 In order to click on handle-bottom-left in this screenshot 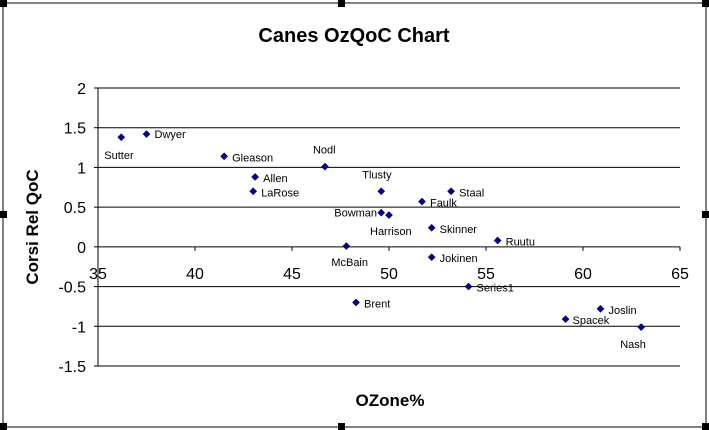, I will do `click(3, 426)`.